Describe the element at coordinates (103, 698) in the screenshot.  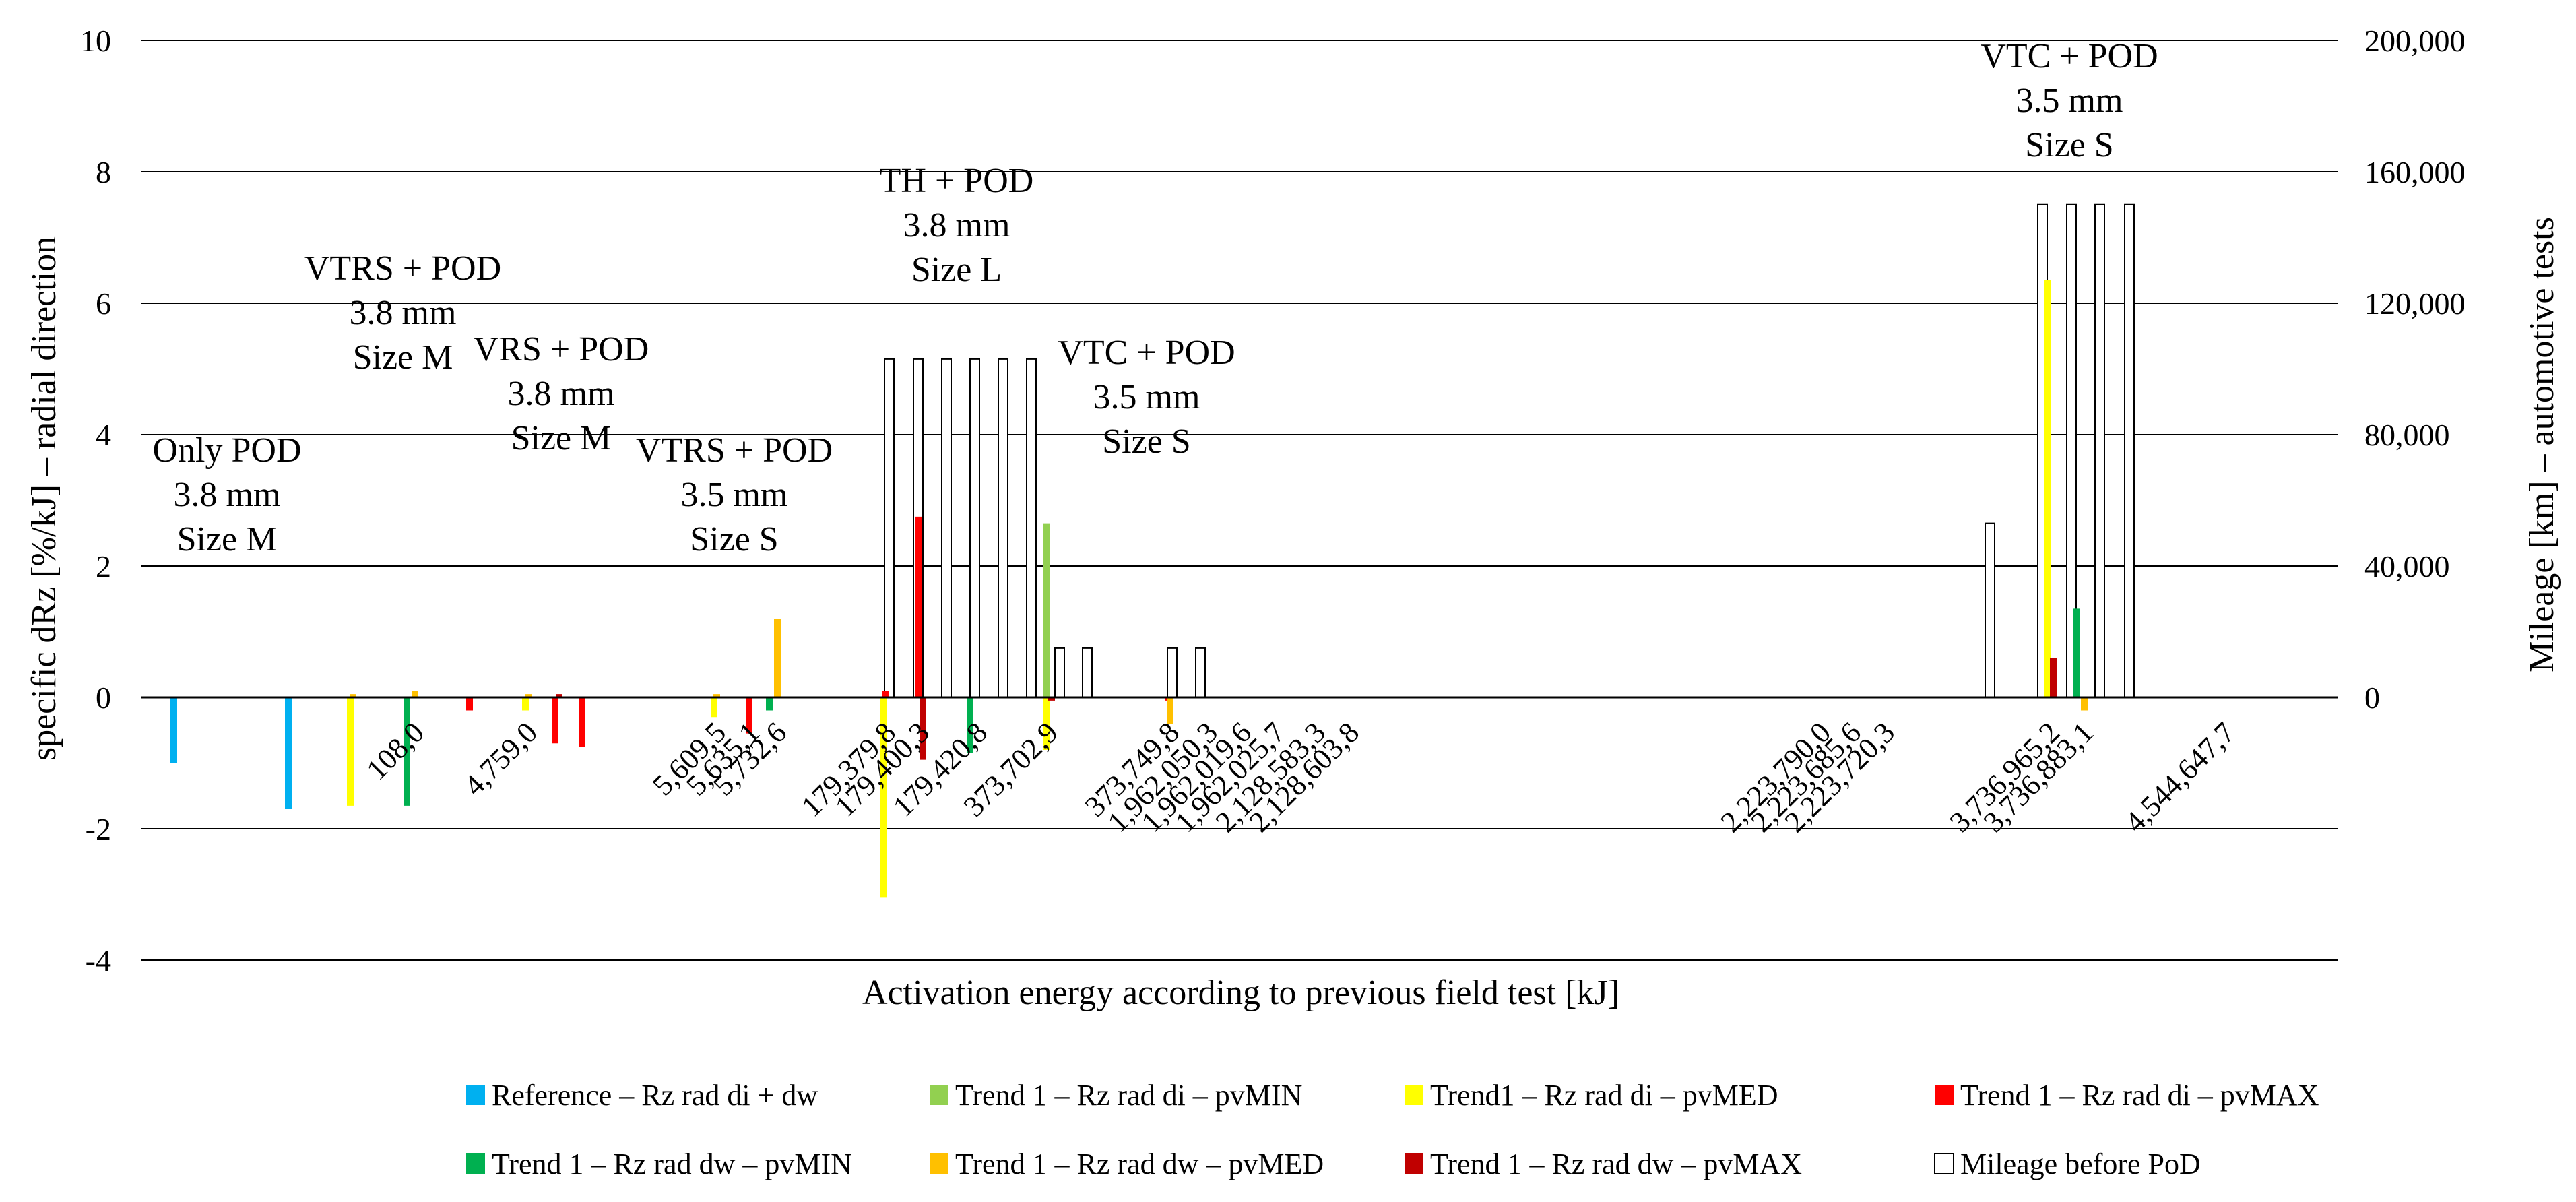
I see `y-tick-label: 0` at that location.